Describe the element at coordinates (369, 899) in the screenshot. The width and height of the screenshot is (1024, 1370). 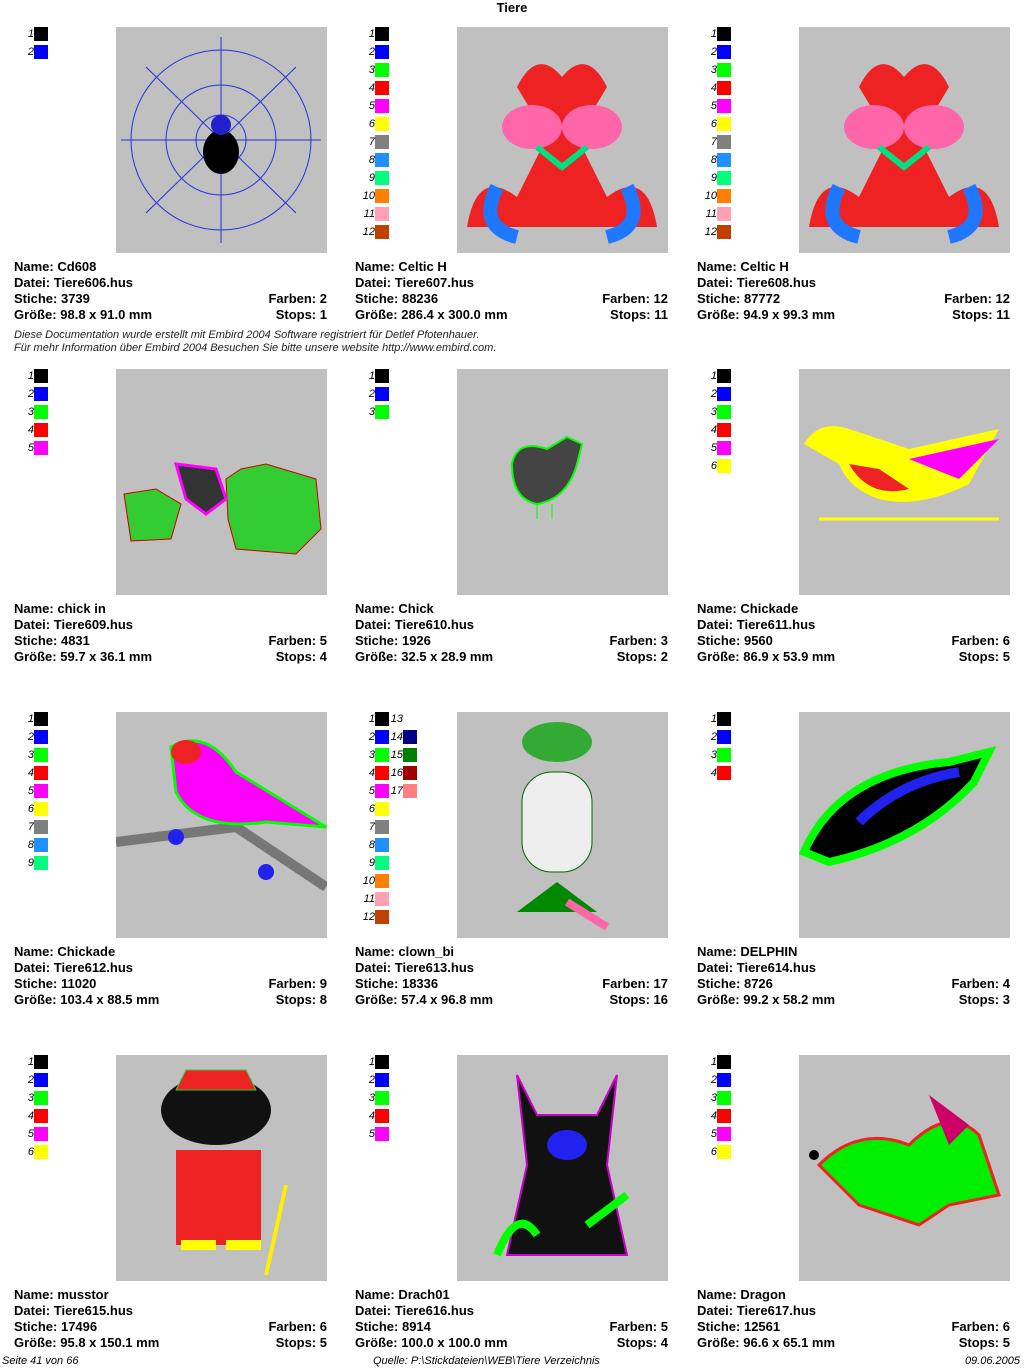
I see `thread-number: 11` at that location.